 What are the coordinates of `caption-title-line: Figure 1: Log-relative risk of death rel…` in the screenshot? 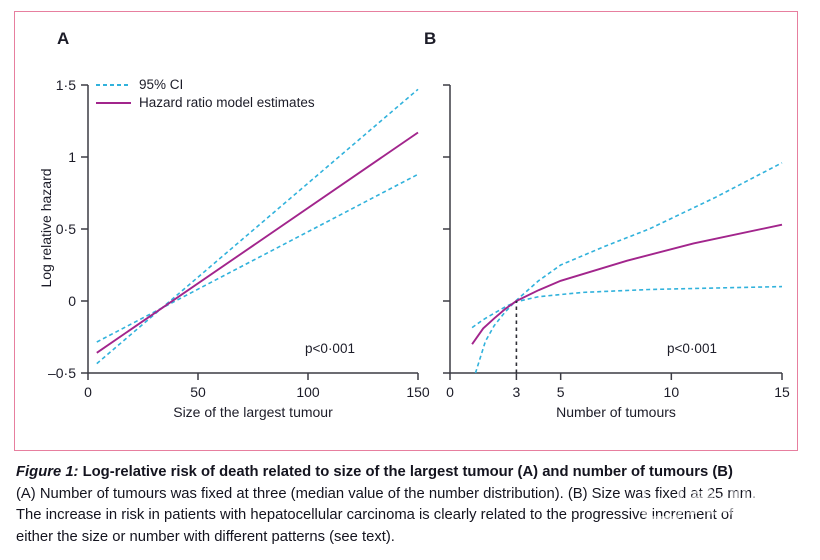 It's located at (408, 473).